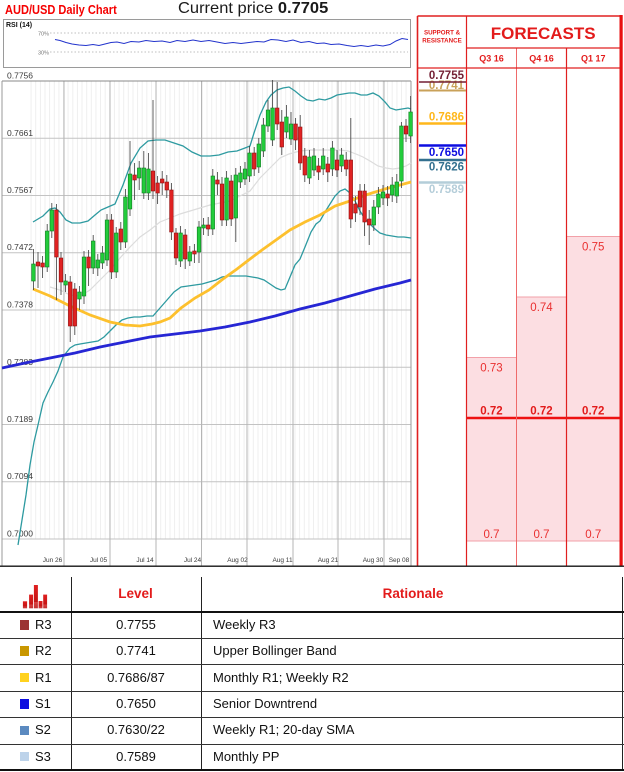 The image size is (624, 772). What do you see at coordinates (446, 118) in the screenshot?
I see `svg-text: 0.7686` at bounding box center [446, 118].